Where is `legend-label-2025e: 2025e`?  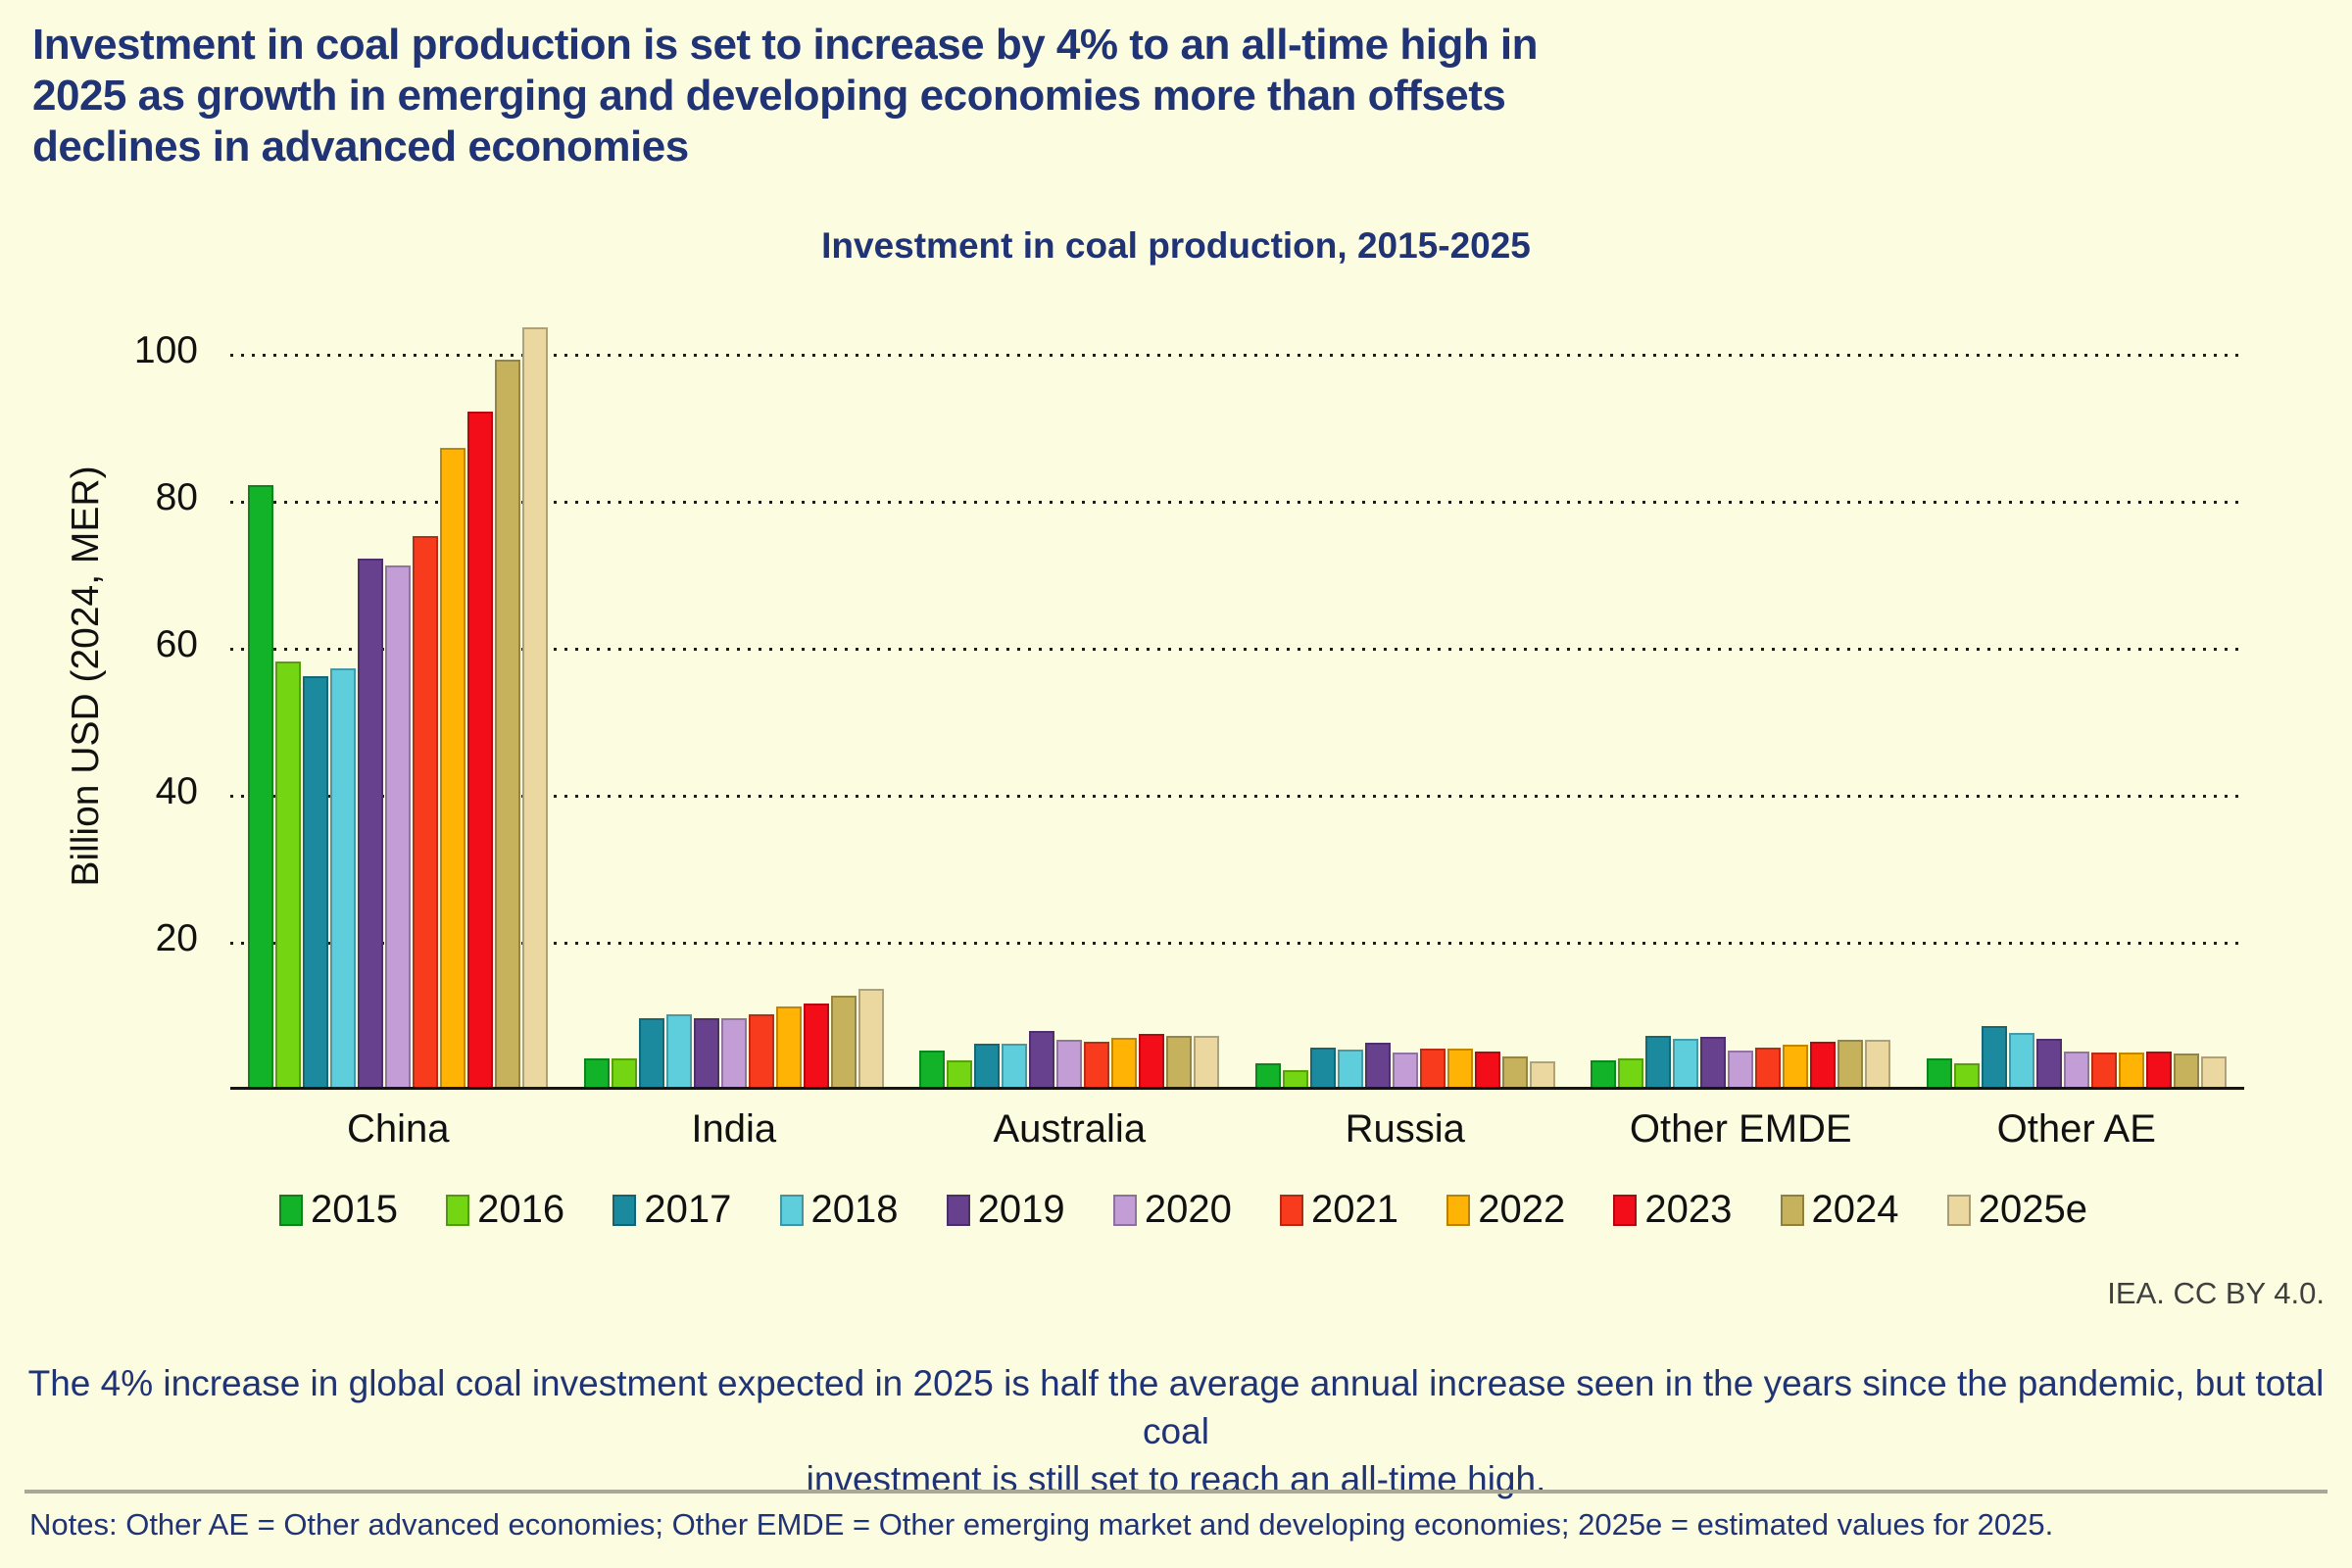
legend-label-2025e: 2025e is located at coordinates (2033, 1209).